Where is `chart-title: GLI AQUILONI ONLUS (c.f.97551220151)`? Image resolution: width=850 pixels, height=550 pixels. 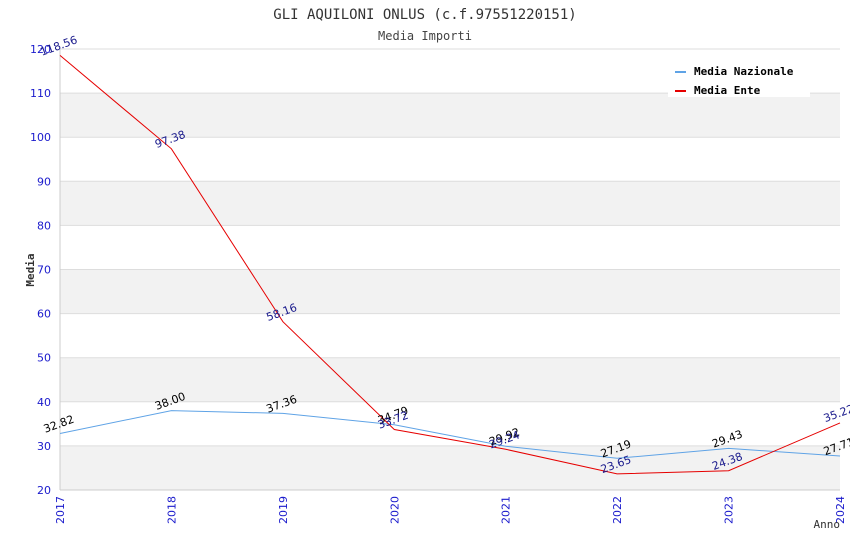
chart-title: GLI AQUILONI ONLUS (c.f.97551220151) is located at coordinates (424, 15).